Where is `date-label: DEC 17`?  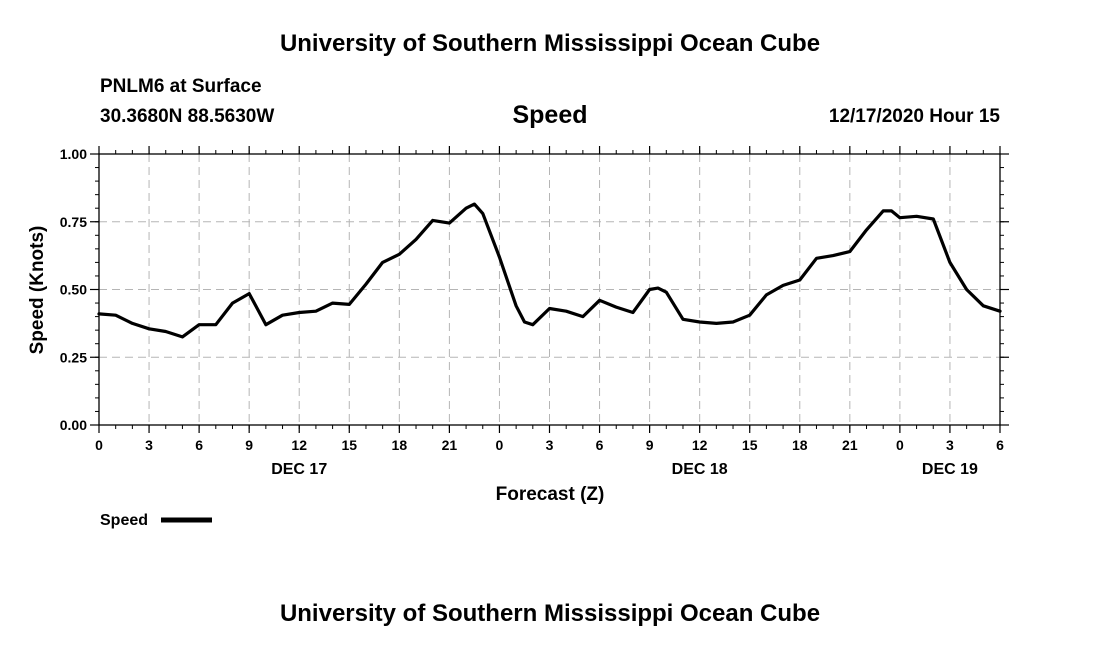
date-label: DEC 17 is located at coordinates (299, 469).